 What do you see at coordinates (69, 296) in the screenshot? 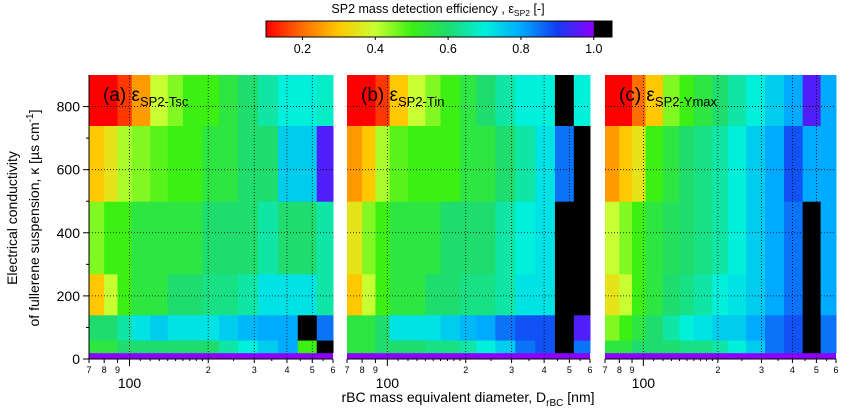
I see `y-tick-label: 200` at bounding box center [69, 296].